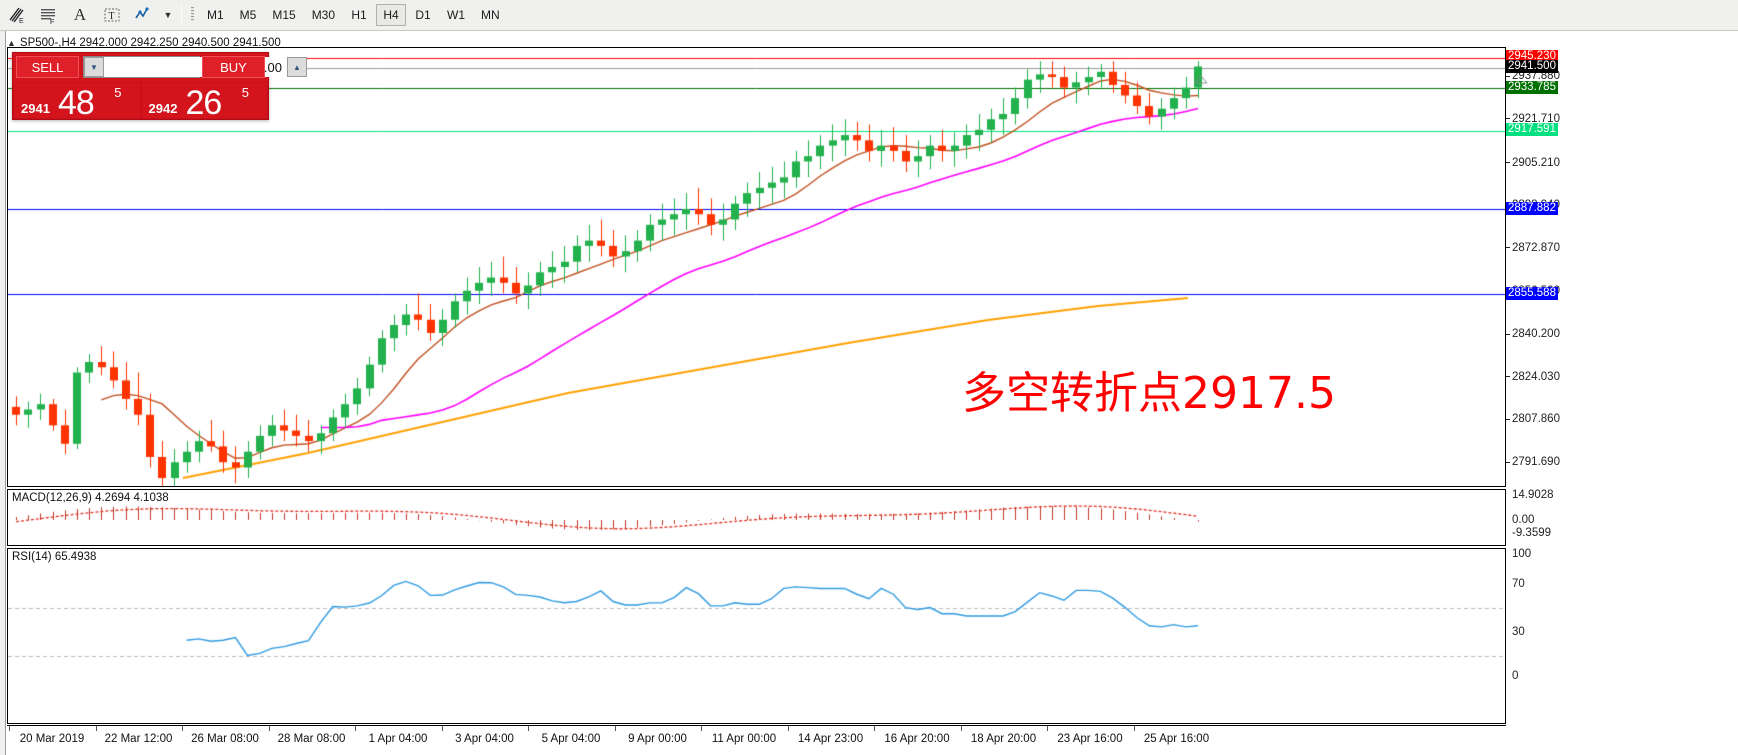 This screenshot has height=755, width=1738. I want to click on time-axis-label: 23 Apr 16:00, so click(1090, 739).